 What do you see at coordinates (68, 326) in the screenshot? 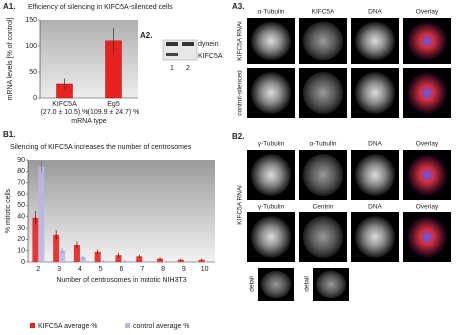
I see `legend-label: KIFC5A average %` at bounding box center [68, 326].